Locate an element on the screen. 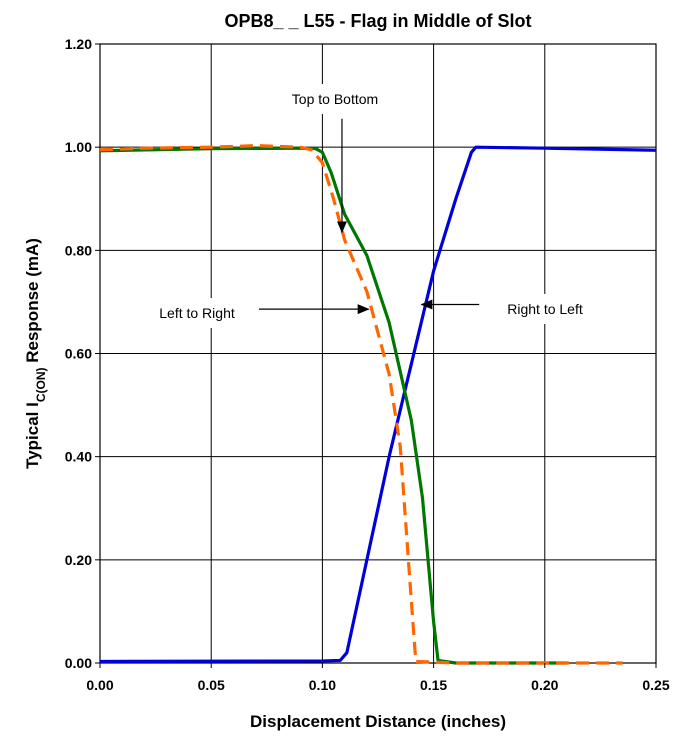  y-tick-label: 1.20 is located at coordinates (78, 44).